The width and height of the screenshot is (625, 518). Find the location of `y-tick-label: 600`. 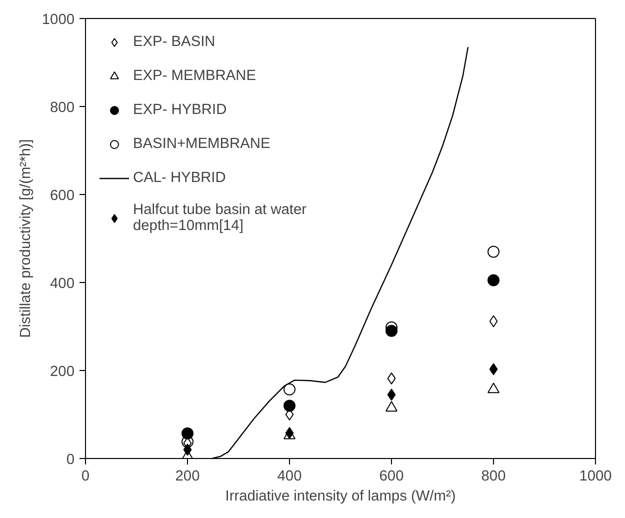

y-tick-label: 600 is located at coordinates (62, 196).